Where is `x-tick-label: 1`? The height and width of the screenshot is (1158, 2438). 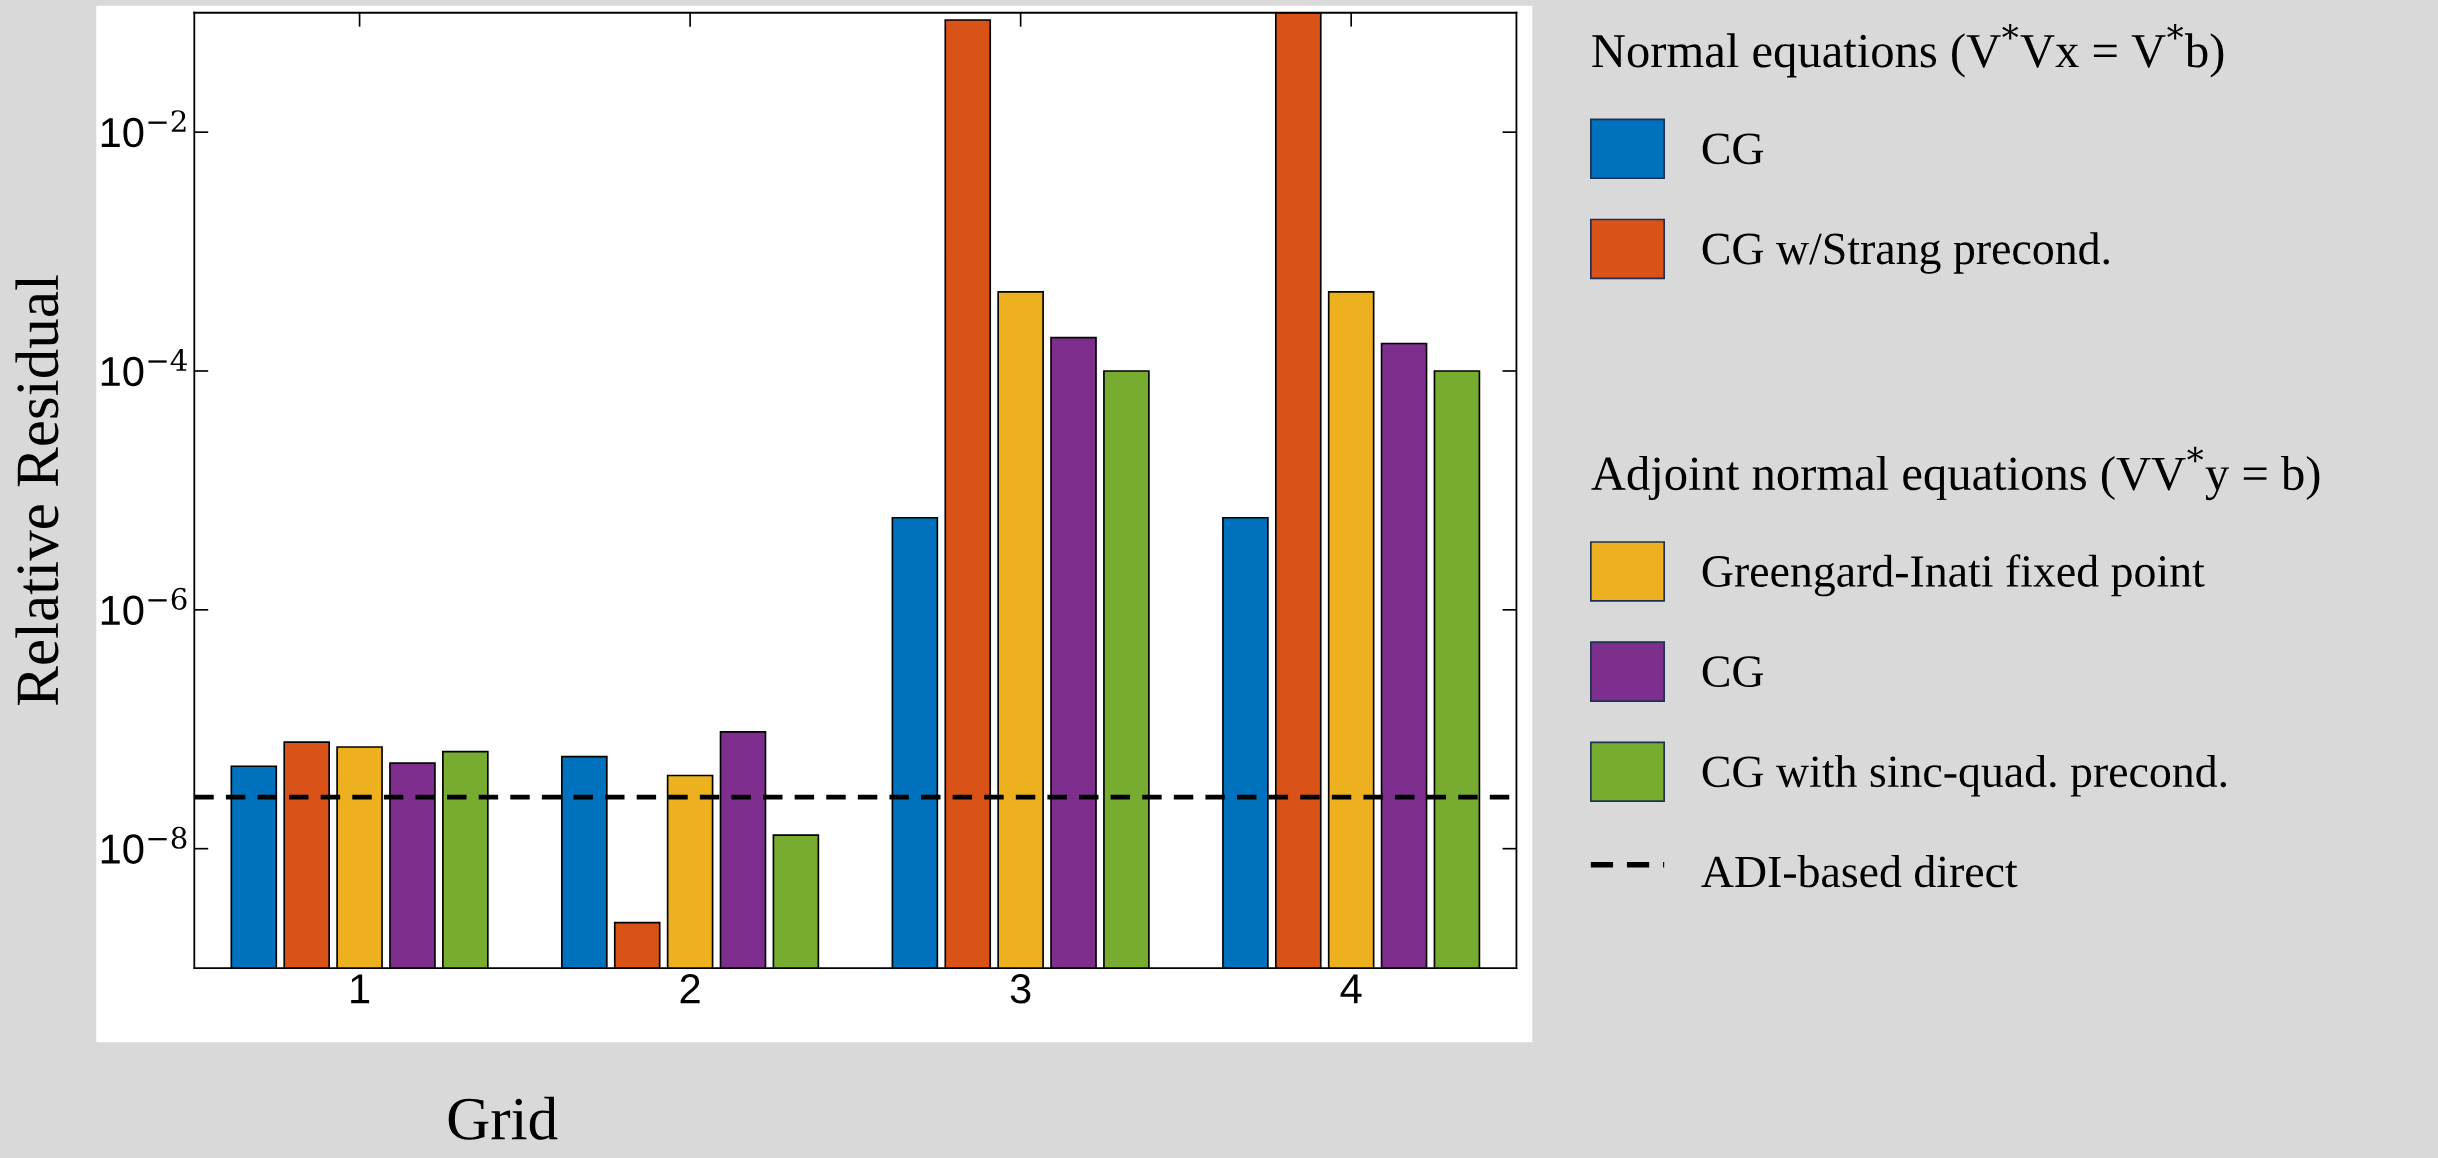 x-tick-label: 1 is located at coordinates (360, 989).